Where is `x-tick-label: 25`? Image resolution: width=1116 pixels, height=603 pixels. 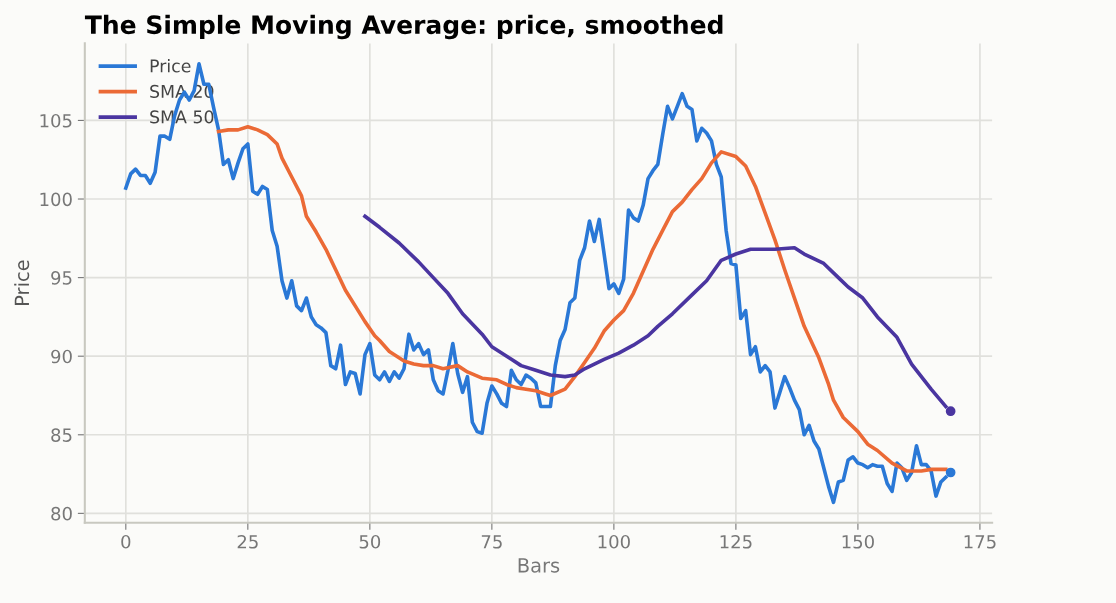 x-tick-label: 25 is located at coordinates (247, 541).